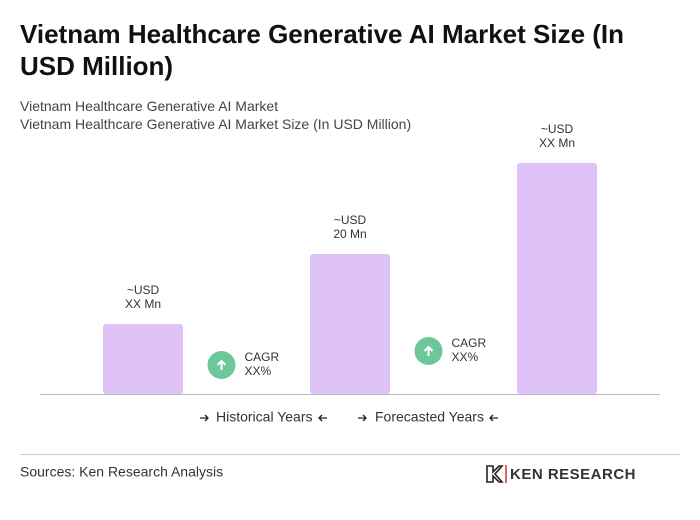  What do you see at coordinates (264, 417) in the screenshot?
I see `legend-label: Historical Years` at bounding box center [264, 417].